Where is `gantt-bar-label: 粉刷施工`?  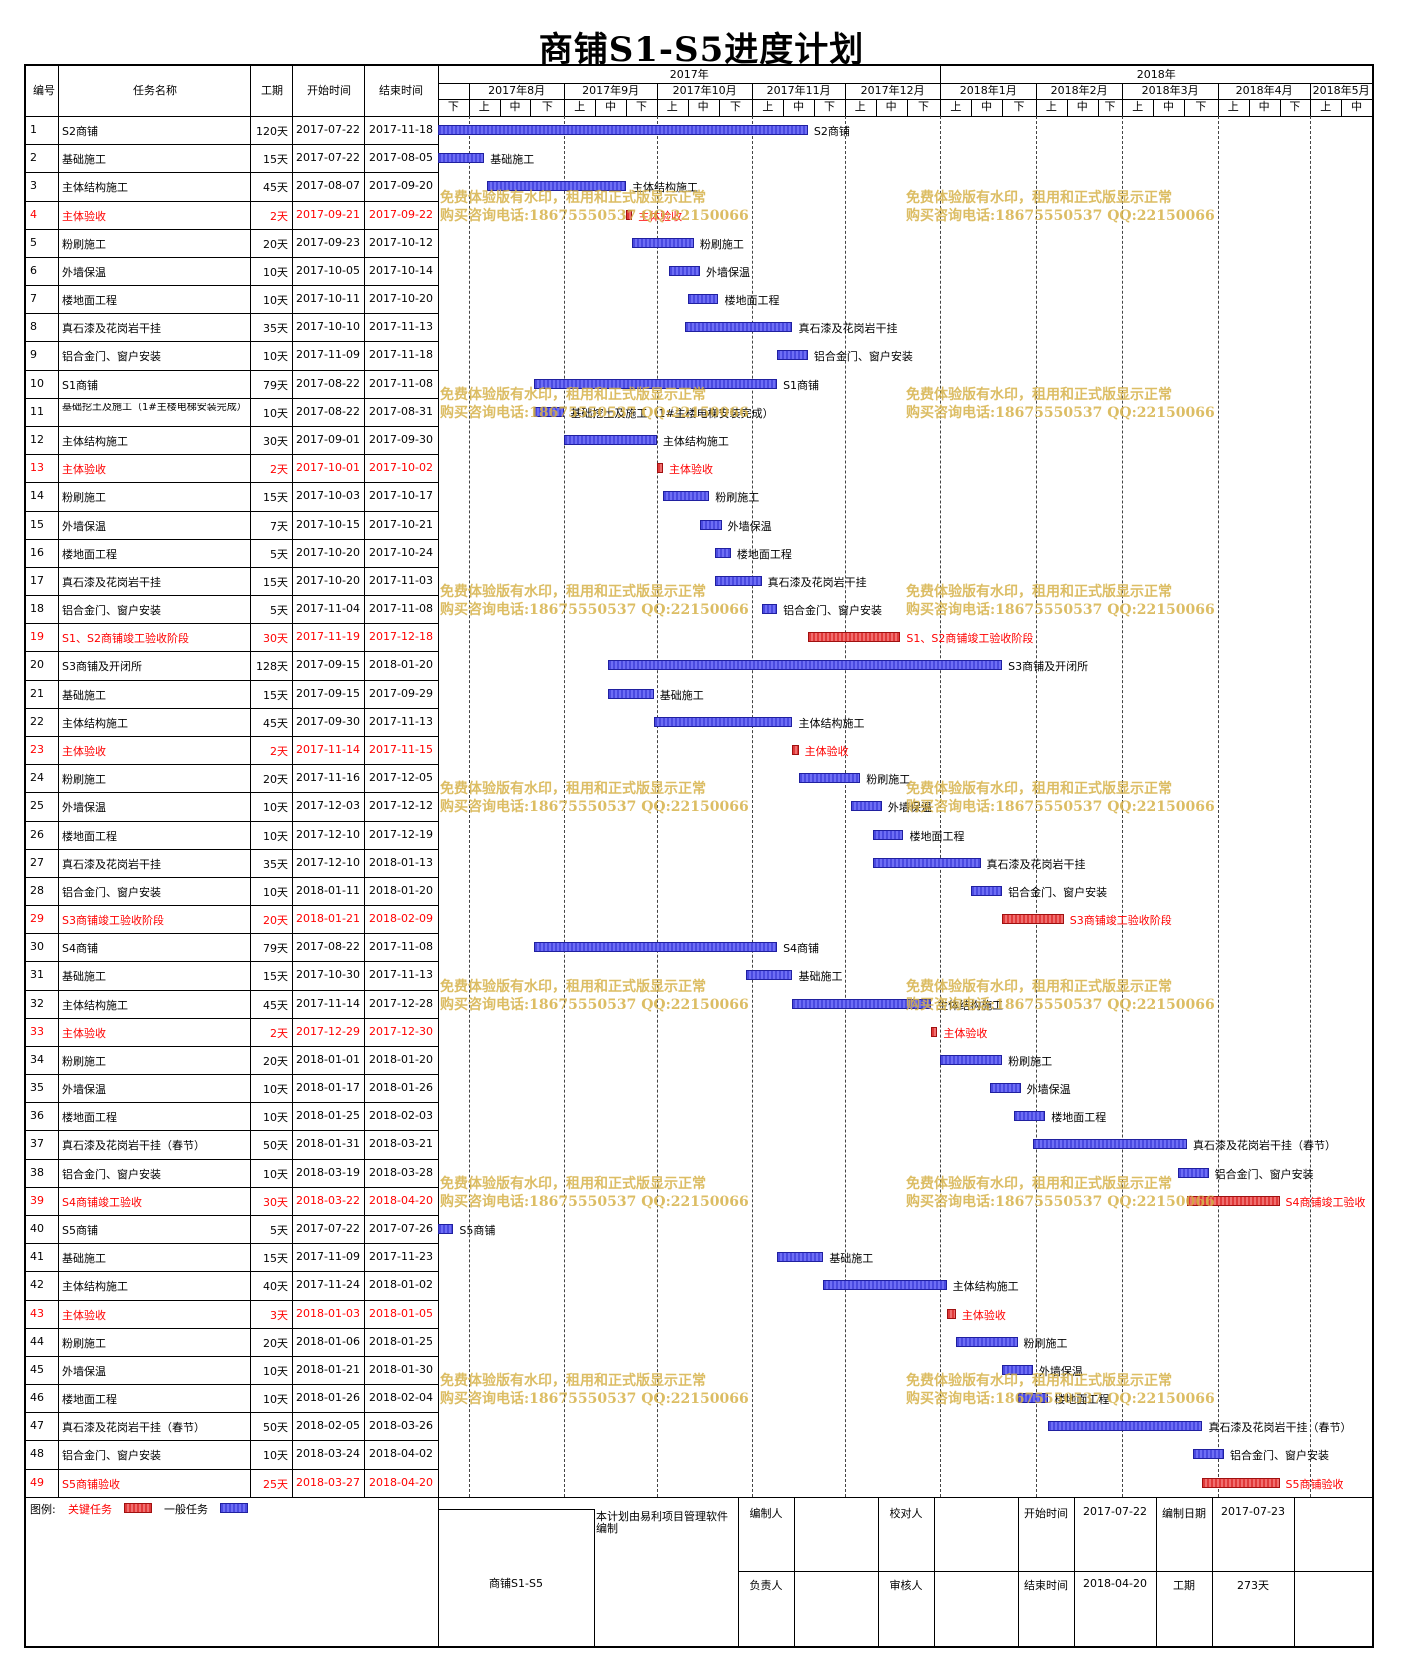 gantt-bar-label: 粉刷施工 is located at coordinates (1030, 1061).